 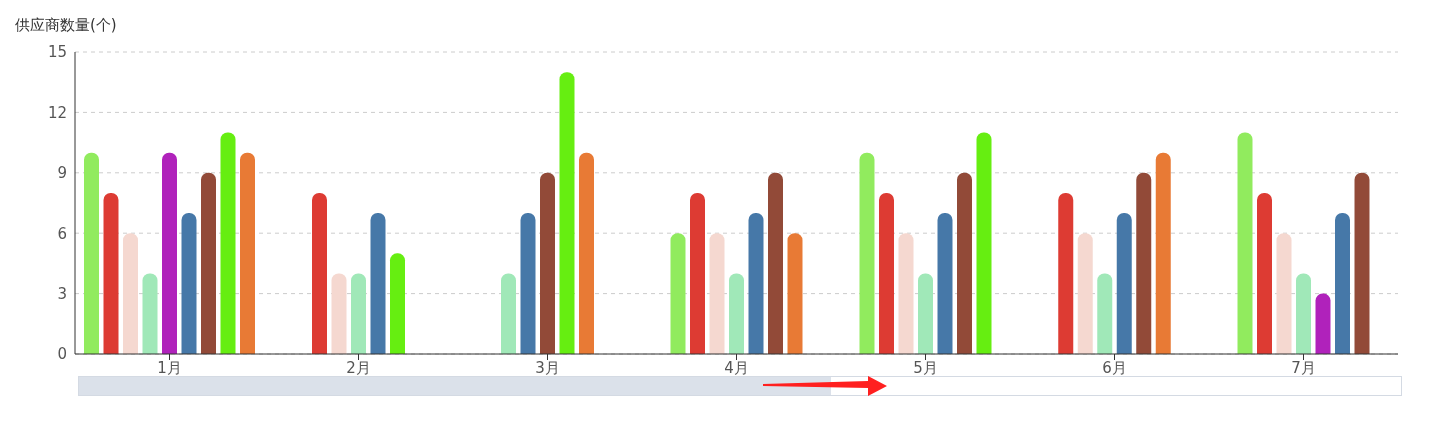 I want to click on x-tick-label: 2月, so click(x=358, y=367).